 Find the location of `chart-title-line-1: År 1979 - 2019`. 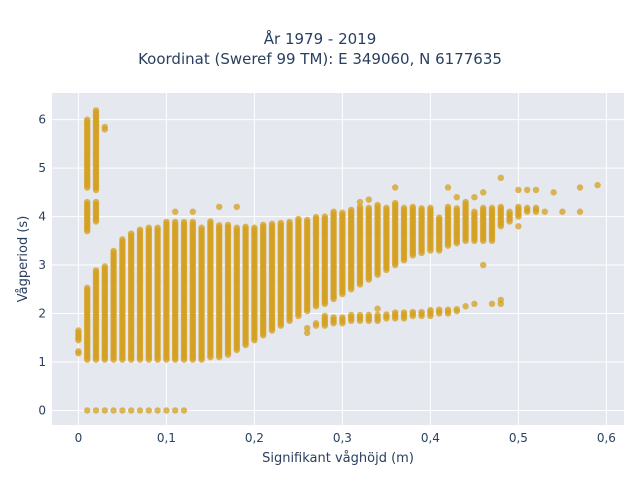

chart-title-line-1: År 1979 - 2019 is located at coordinates (320, 39).